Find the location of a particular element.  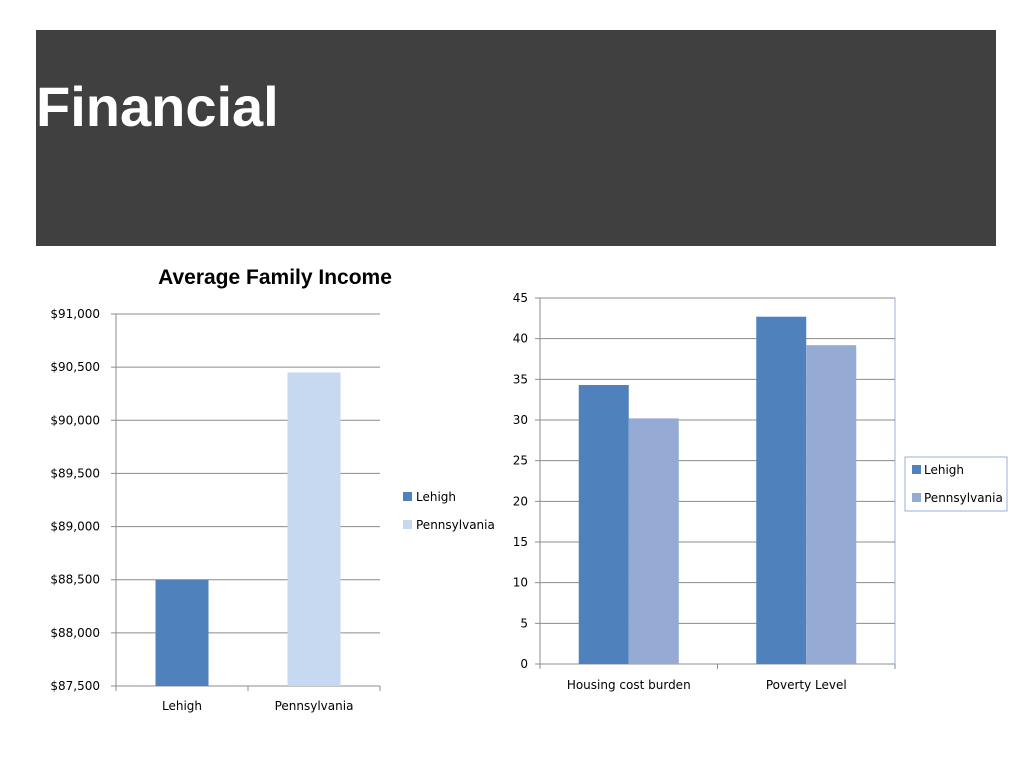

bar-lehigh-poverty-level is located at coordinates (781, 490).